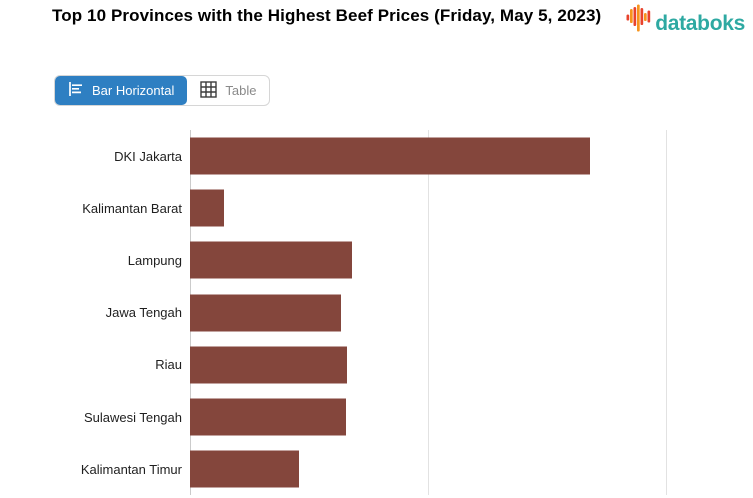 The width and height of the screenshot is (753, 498). I want to click on bar-horizontal-icon, so click(76, 90).